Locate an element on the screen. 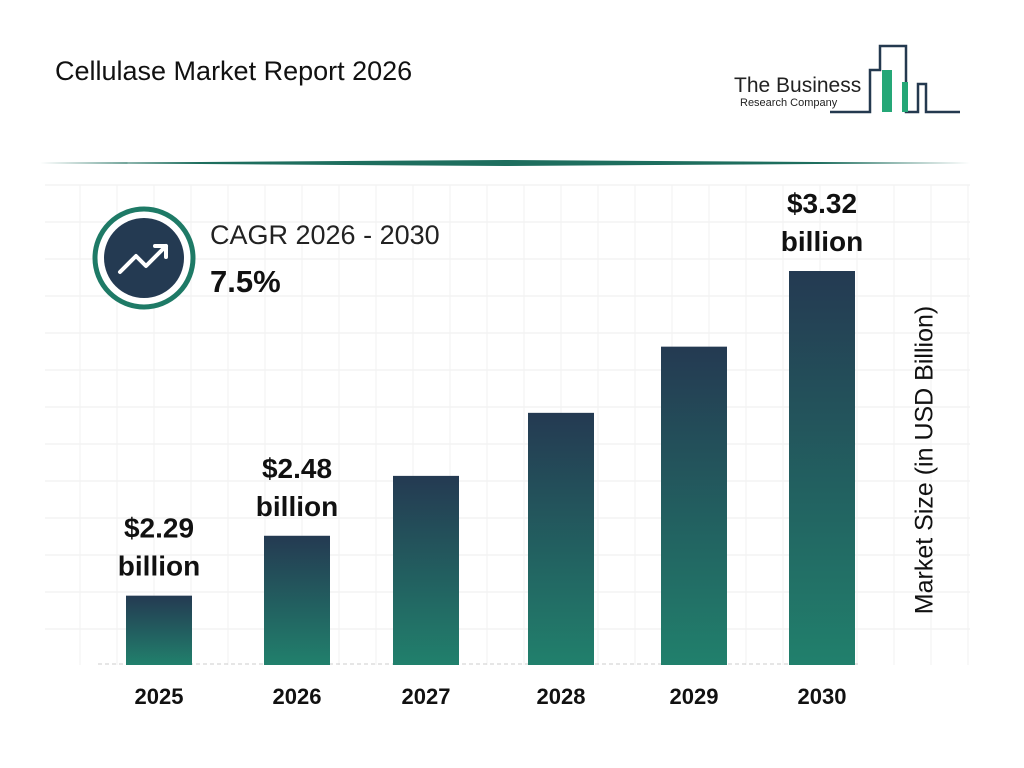 Image resolution: width=1024 pixels, height=768 pixels. bar-2027 is located at coordinates (426, 570).